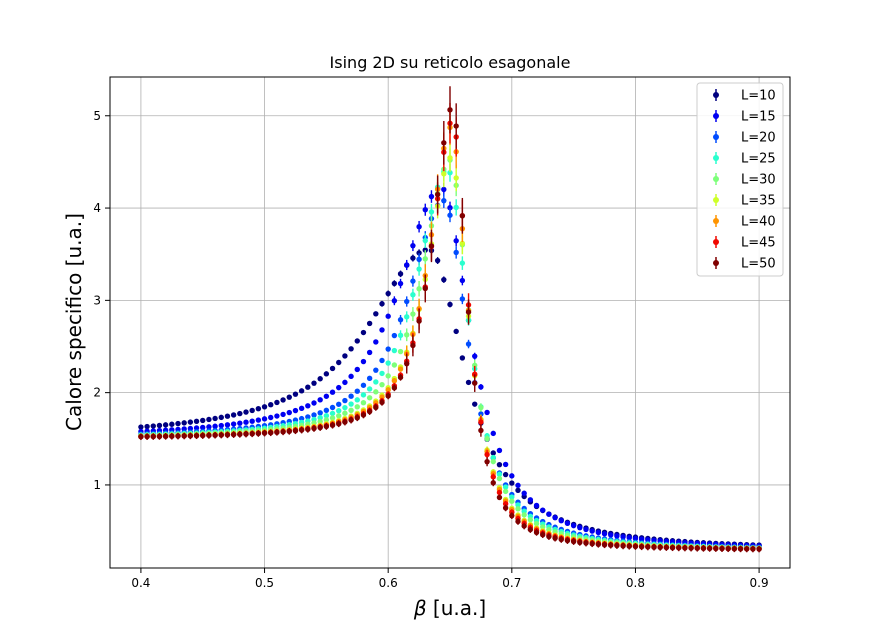 The width and height of the screenshot is (877, 641). I want to click on legend-label: L=40, so click(758, 222).